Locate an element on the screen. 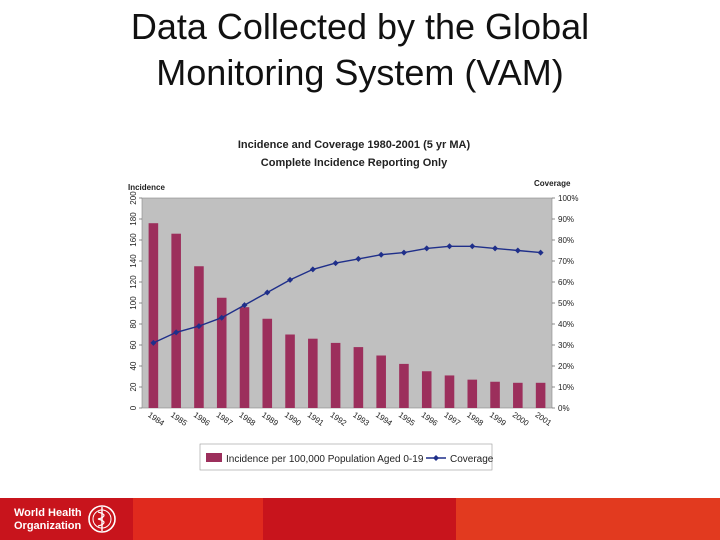 The height and width of the screenshot is (540, 720). x-tick-label: 1989 is located at coordinates (270, 419).